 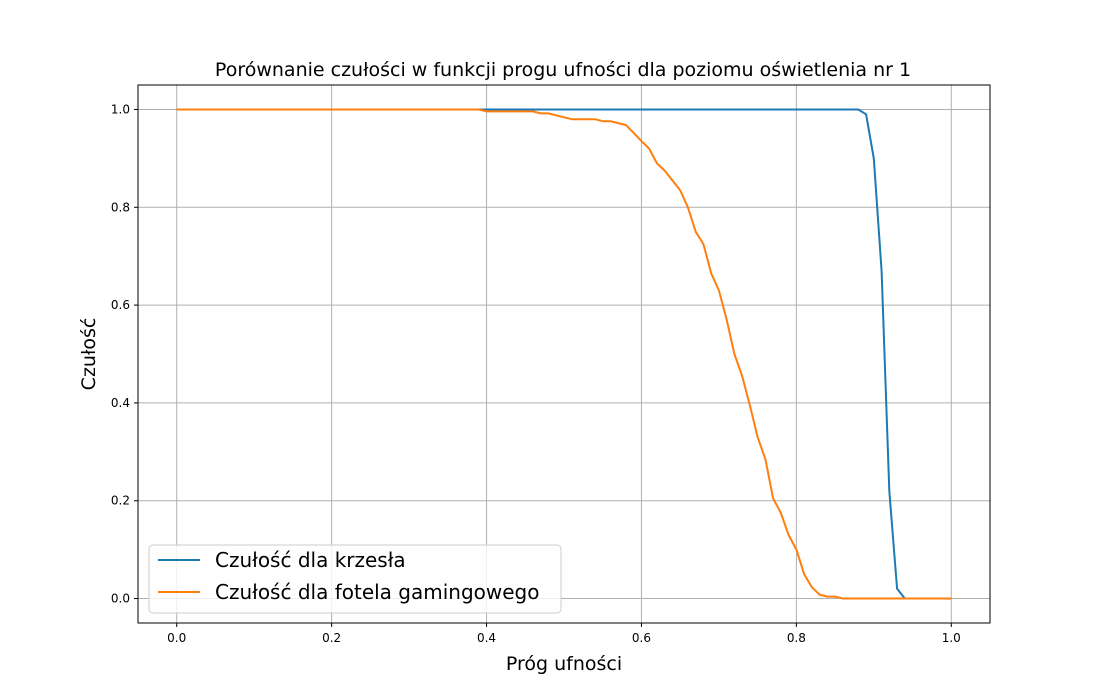 What do you see at coordinates (120, 305) in the screenshot?
I see `y-tick-label: 0.6` at bounding box center [120, 305].